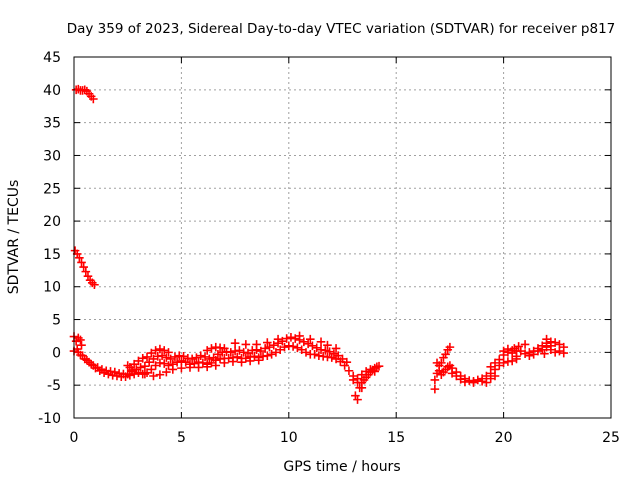 The image size is (640, 480). I want to click on y-tick-label: 40, so click(52, 91).